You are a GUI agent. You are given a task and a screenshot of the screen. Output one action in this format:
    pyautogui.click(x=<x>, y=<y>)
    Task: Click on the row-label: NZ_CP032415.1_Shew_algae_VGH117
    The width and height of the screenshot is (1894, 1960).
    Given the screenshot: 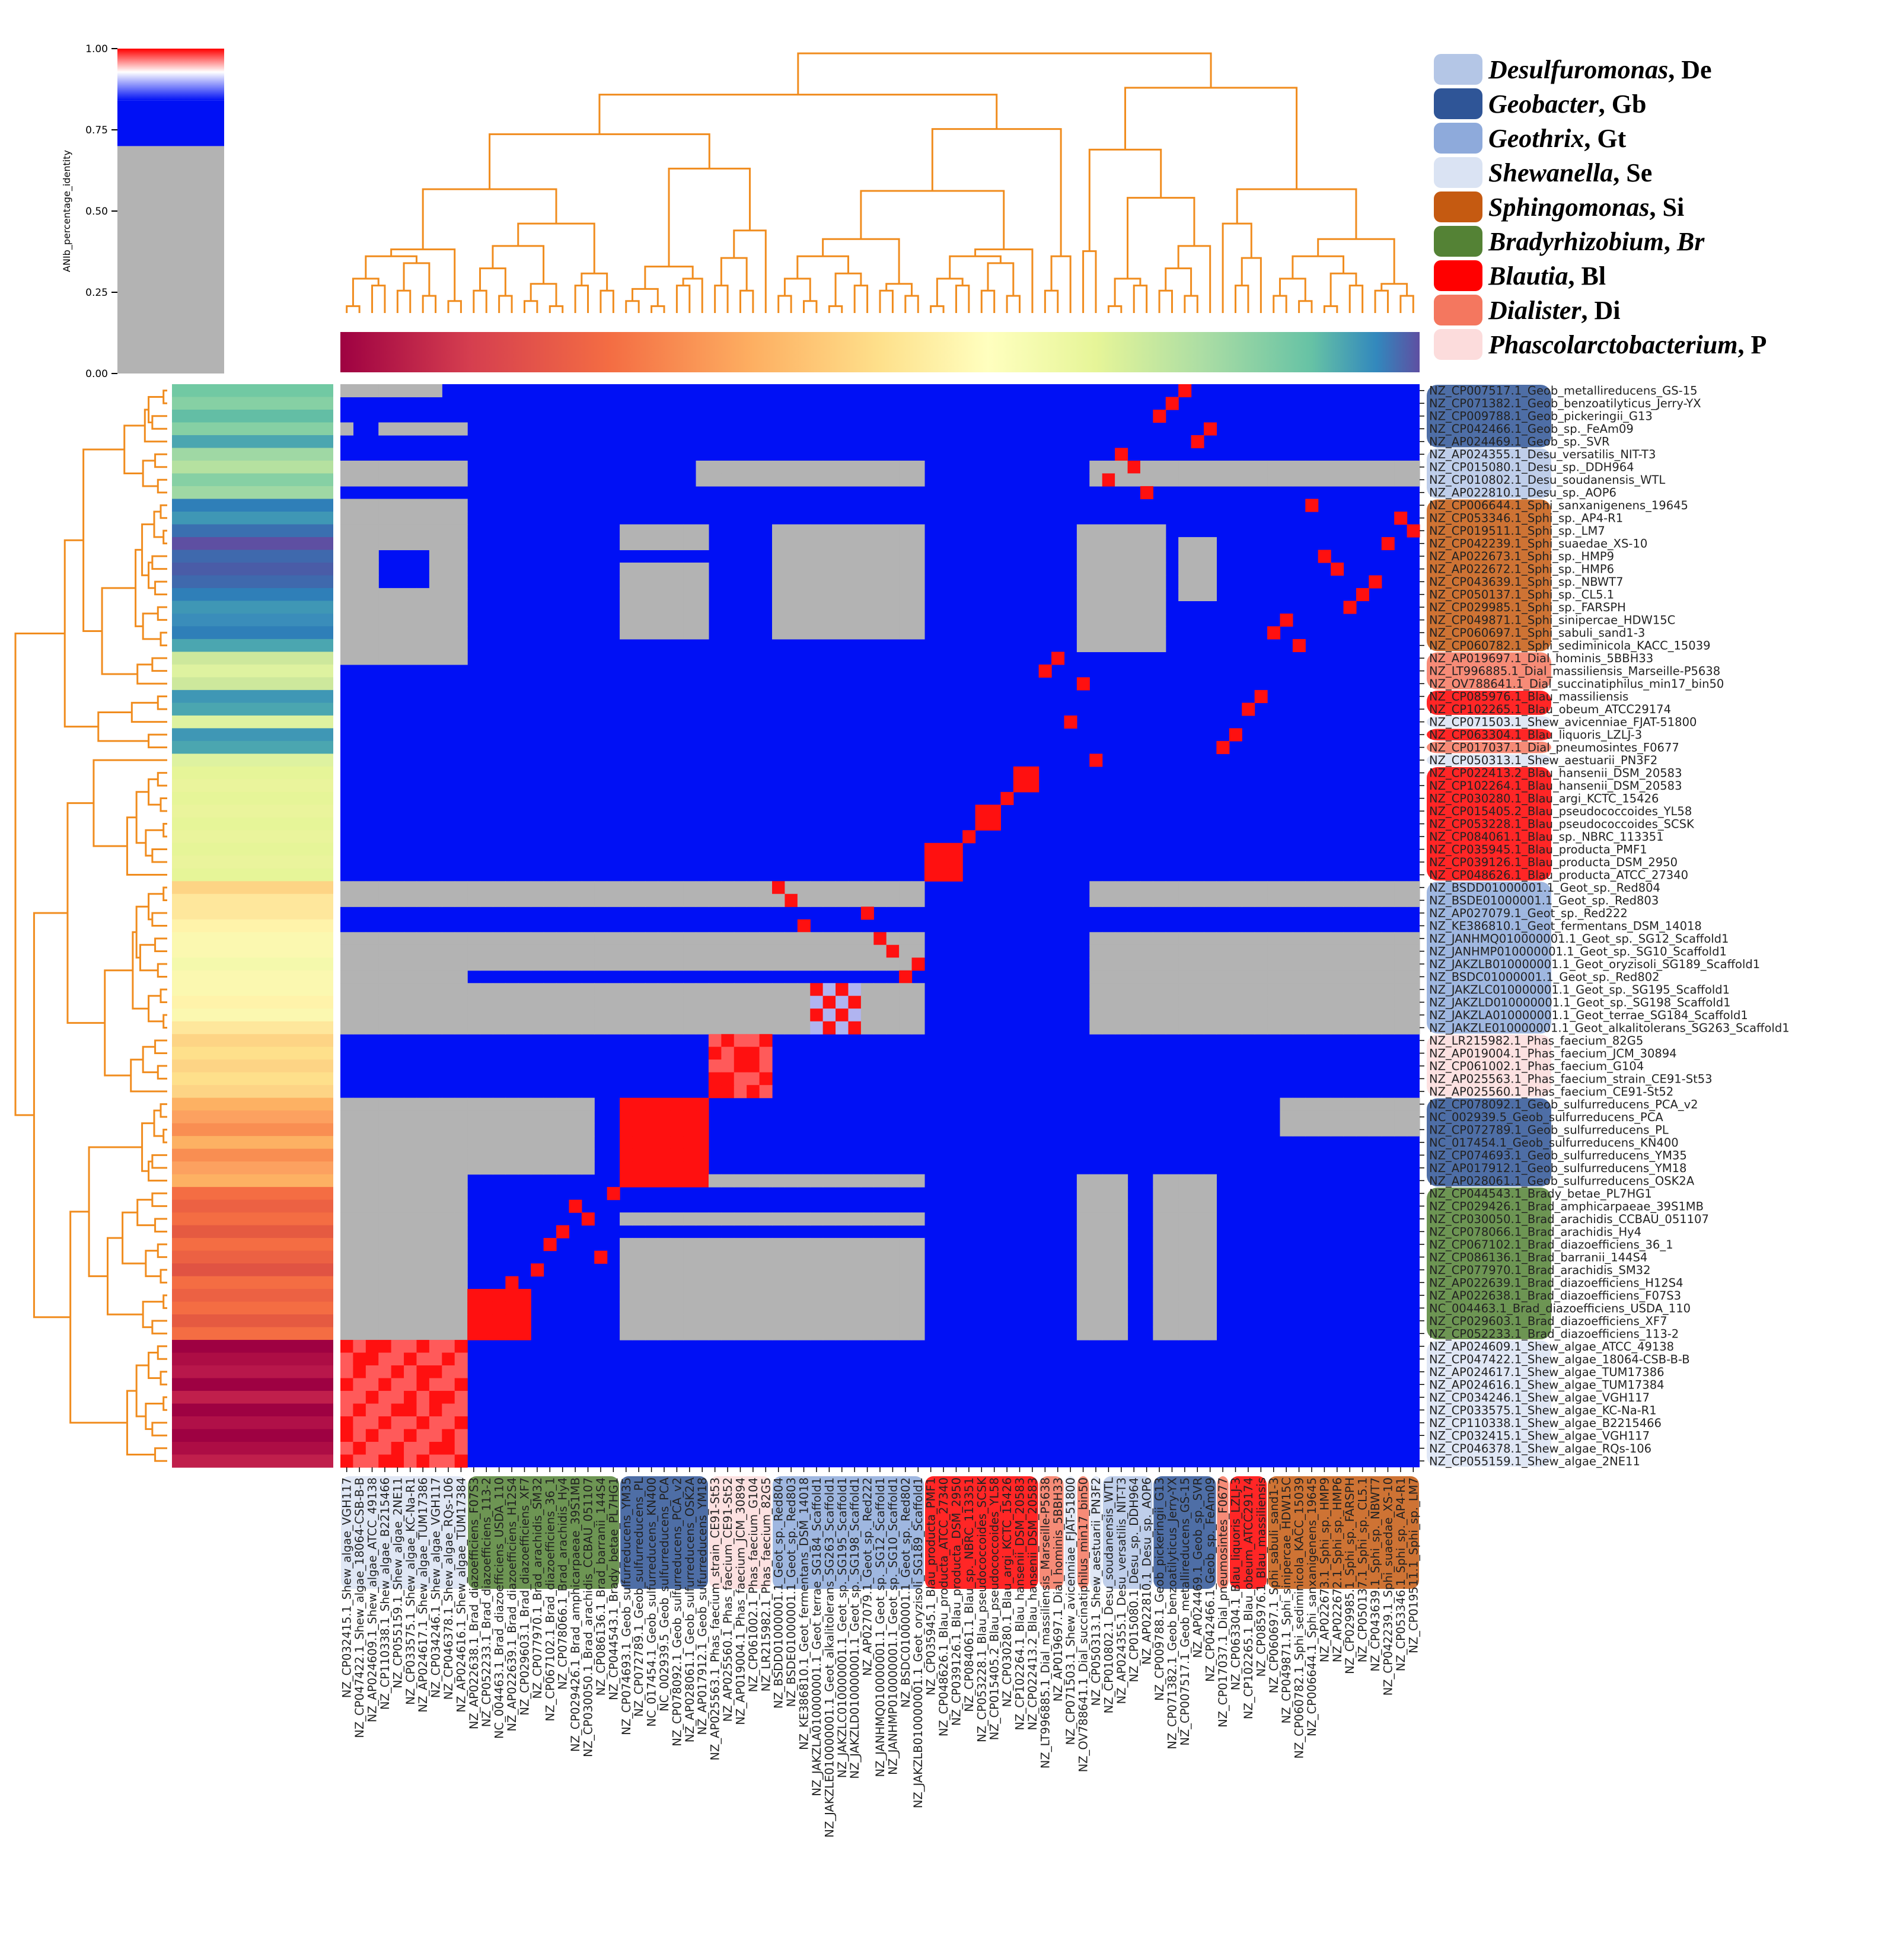 What is the action you would take?
    pyautogui.click(x=1539, y=1435)
    